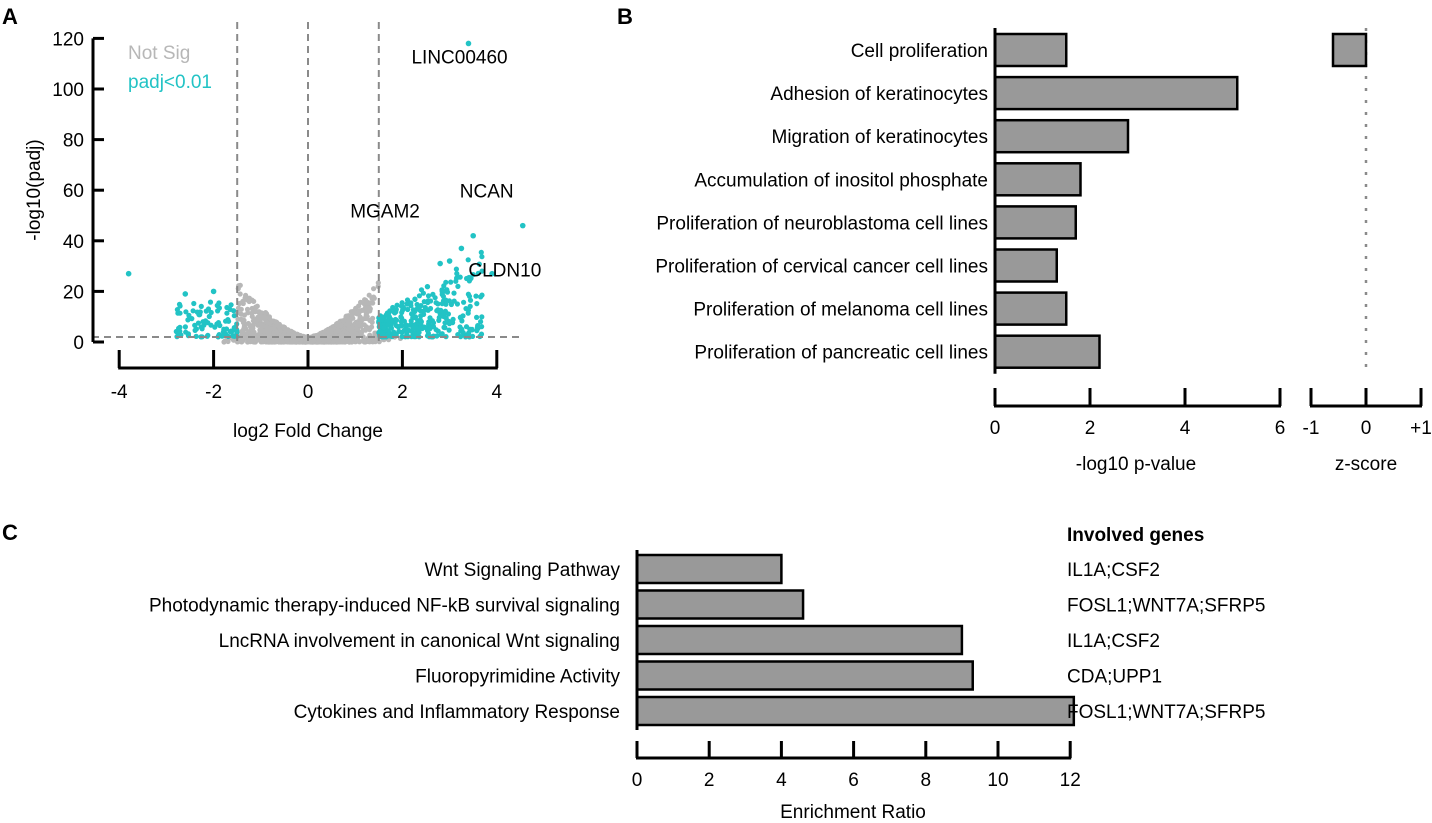 The height and width of the screenshot is (823, 1432). What do you see at coordinates (1135, 535) in the screenshot?
I see `genes-header: Involved genes` at bounding box center [1135, 535].